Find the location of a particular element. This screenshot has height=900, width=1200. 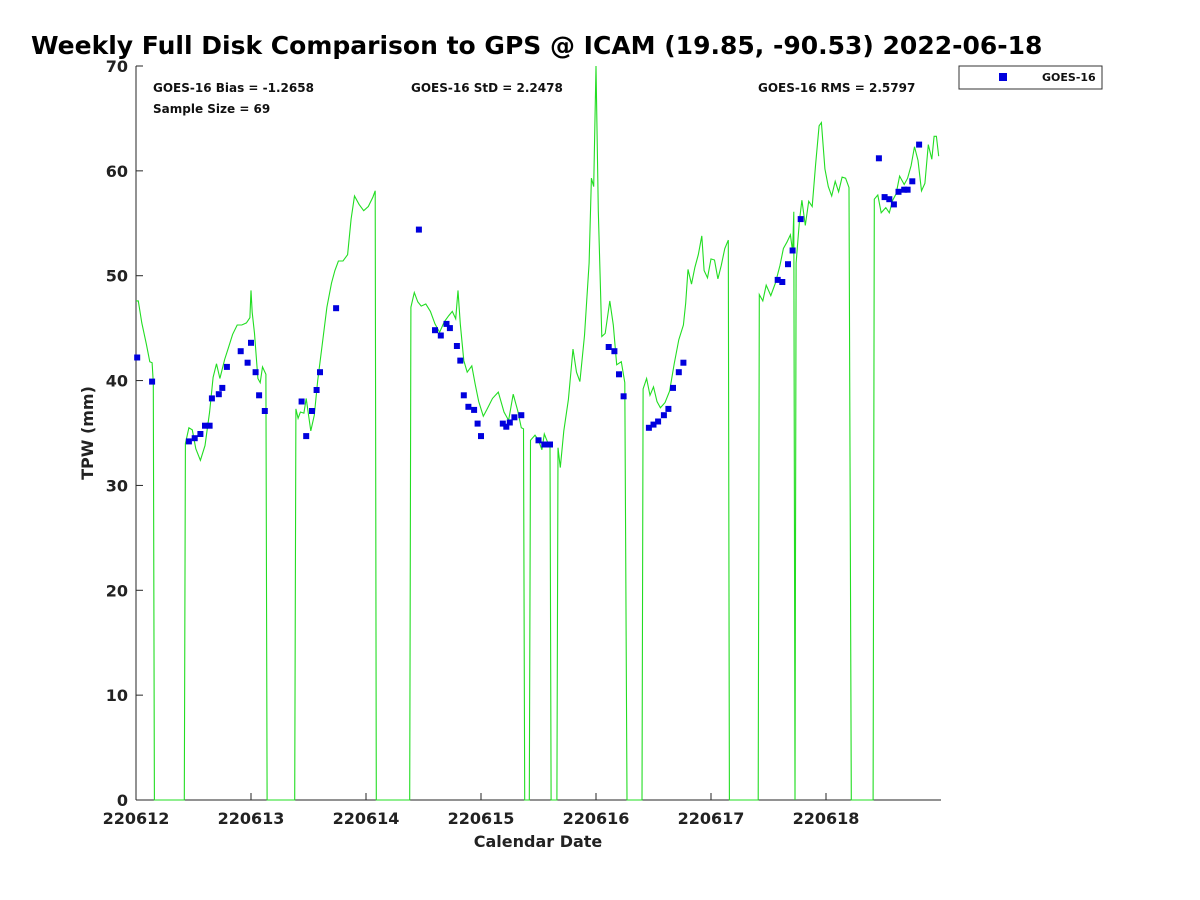

y-axis: 0 10 20 30 40 50 60 70 is located at coordinates (124, 433).